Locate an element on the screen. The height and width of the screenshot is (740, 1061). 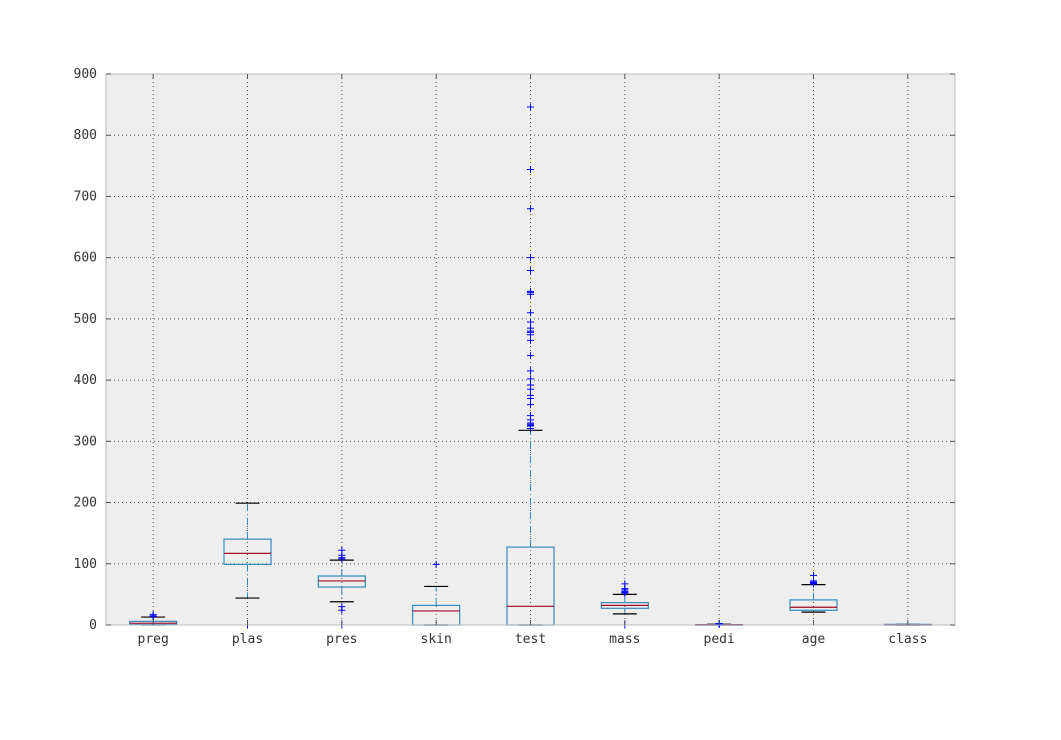
x-tick-label-plas: plas is located at coordinates (247, 639).